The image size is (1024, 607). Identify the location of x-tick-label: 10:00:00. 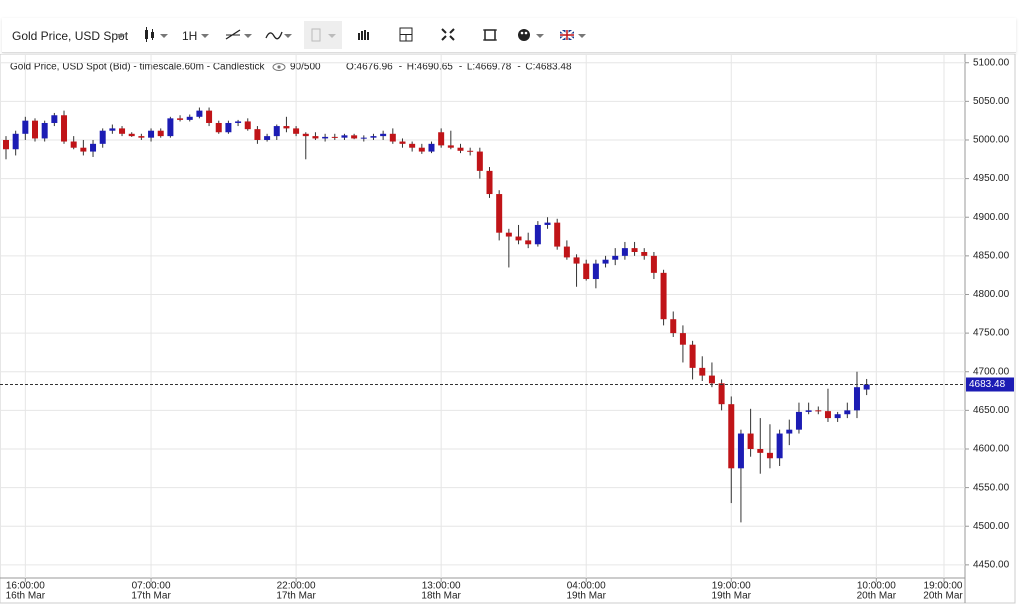
(876, 586).